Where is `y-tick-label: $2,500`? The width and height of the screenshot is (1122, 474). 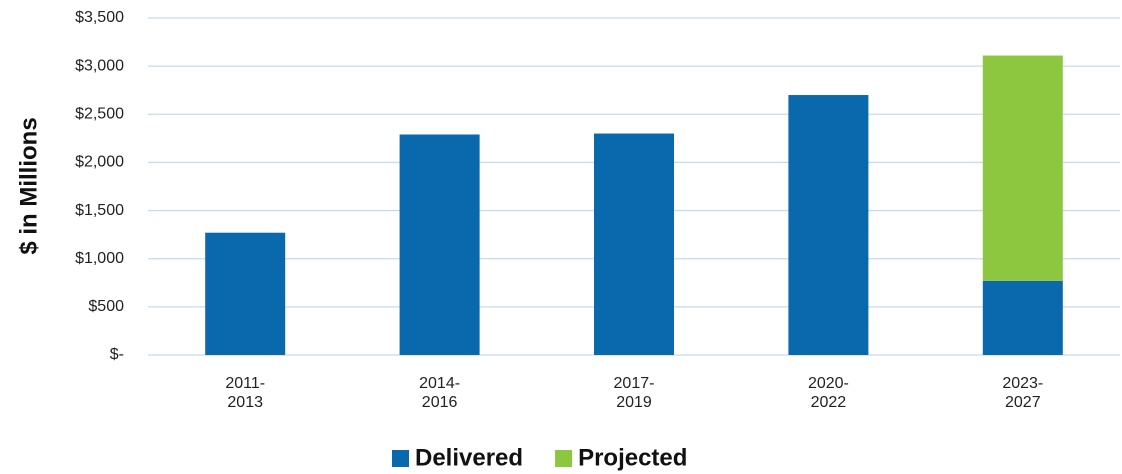 y-tick-label: $2,500 is located at coordinates (99, 114).